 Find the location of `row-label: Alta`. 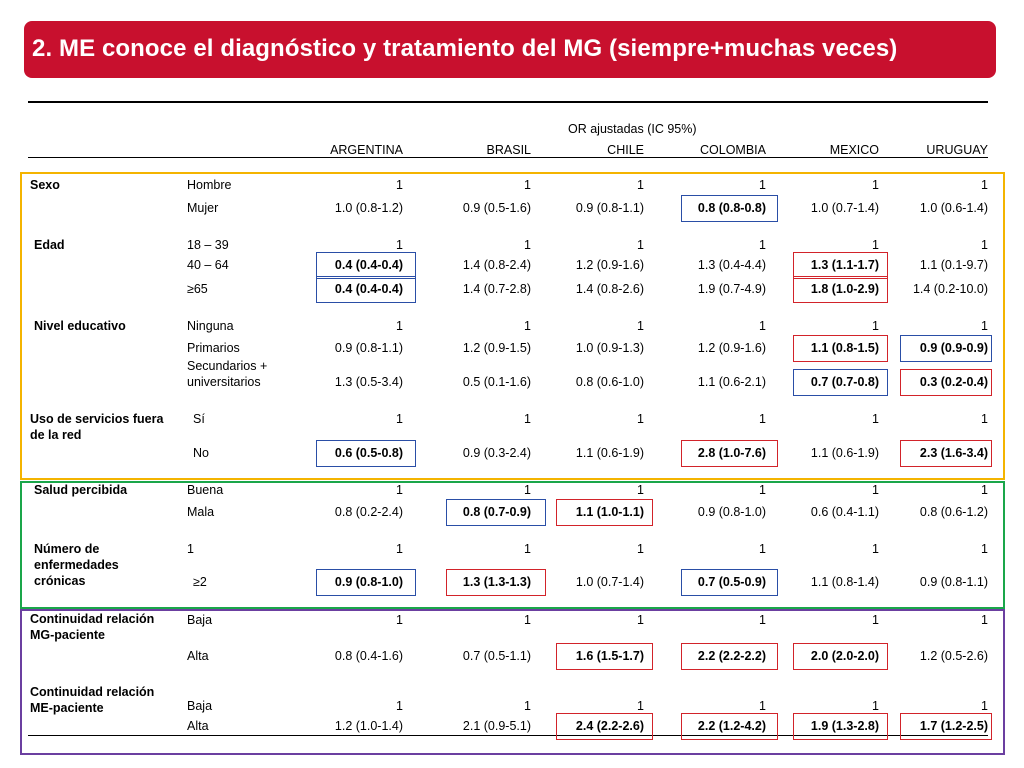

row-label: Alta is located at coordinates (198, 726).